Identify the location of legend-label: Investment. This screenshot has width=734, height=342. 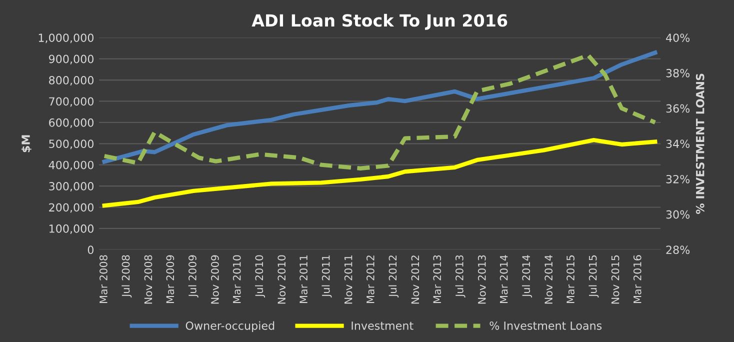
(383, 326).